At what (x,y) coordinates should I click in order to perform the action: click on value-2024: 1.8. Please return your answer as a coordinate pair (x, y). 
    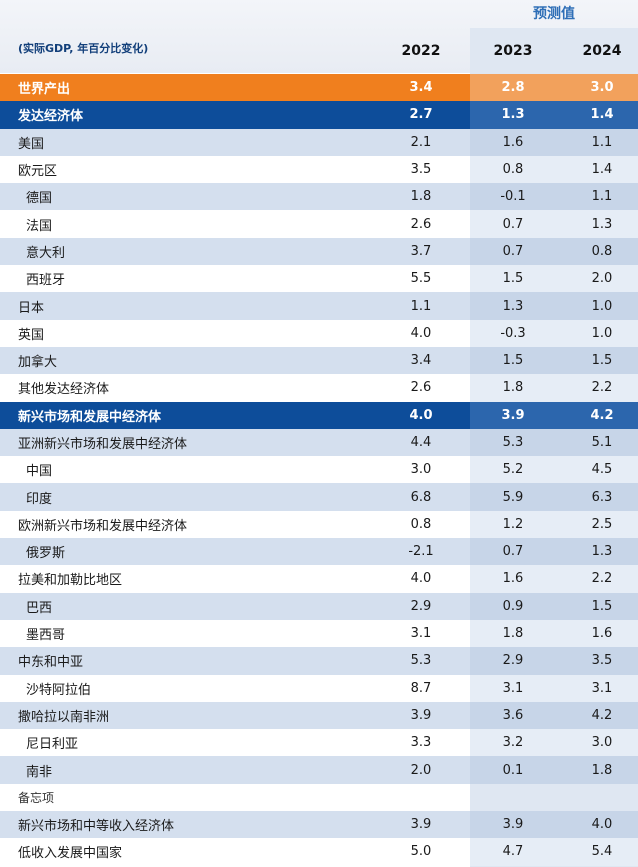
    Looking at the image, I should click on (602, 770).